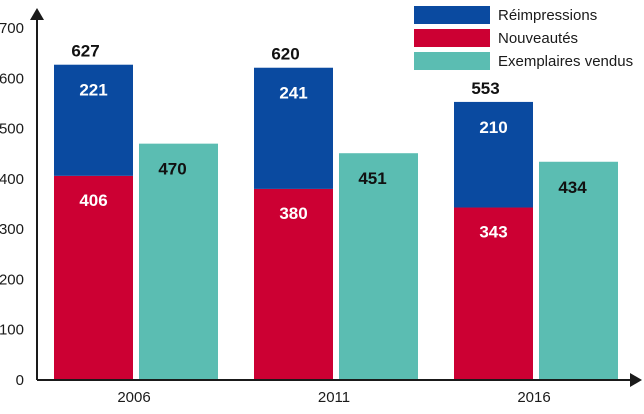  I want to click on y-tick-label: 100, so click(12, 330).